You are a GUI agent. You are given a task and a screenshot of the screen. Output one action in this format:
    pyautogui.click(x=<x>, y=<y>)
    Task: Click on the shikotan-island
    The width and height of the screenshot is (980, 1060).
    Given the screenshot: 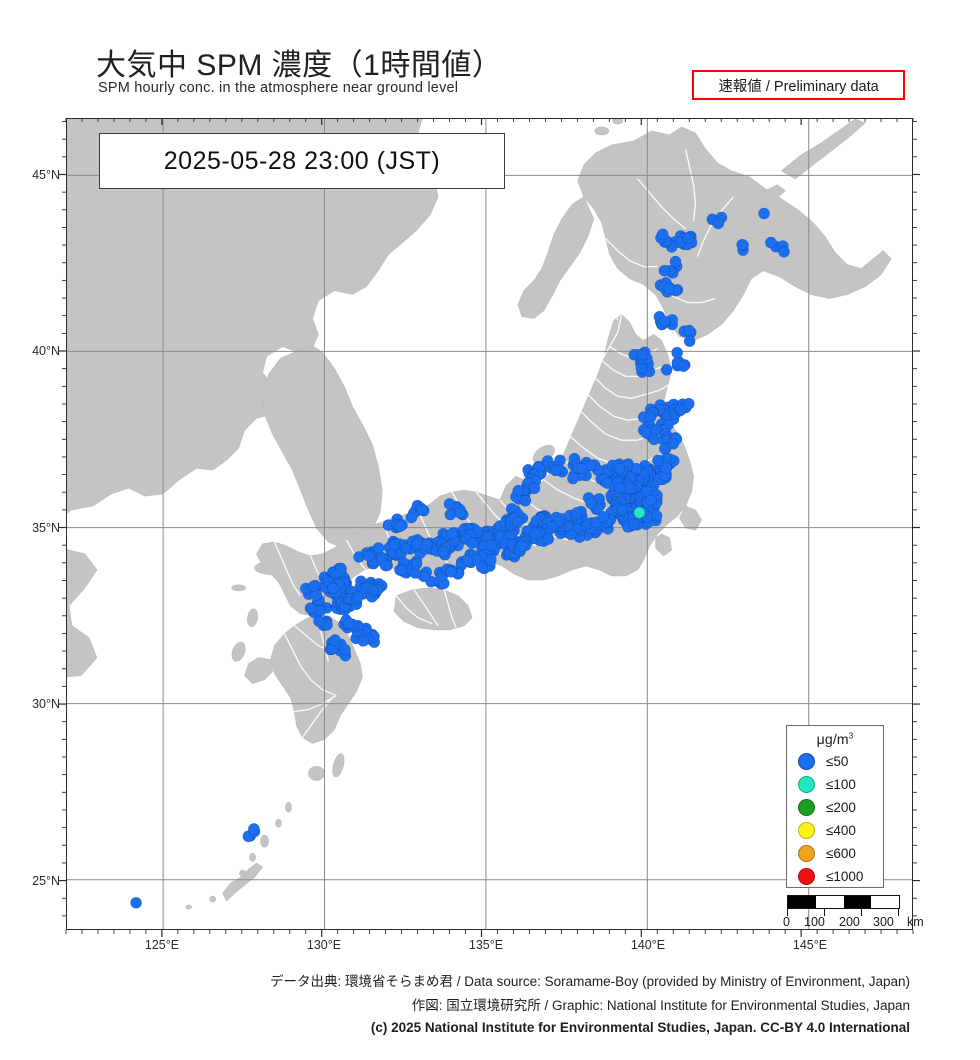 What is the action you would take?
    pyautogui.click(x=765, y=229)
    